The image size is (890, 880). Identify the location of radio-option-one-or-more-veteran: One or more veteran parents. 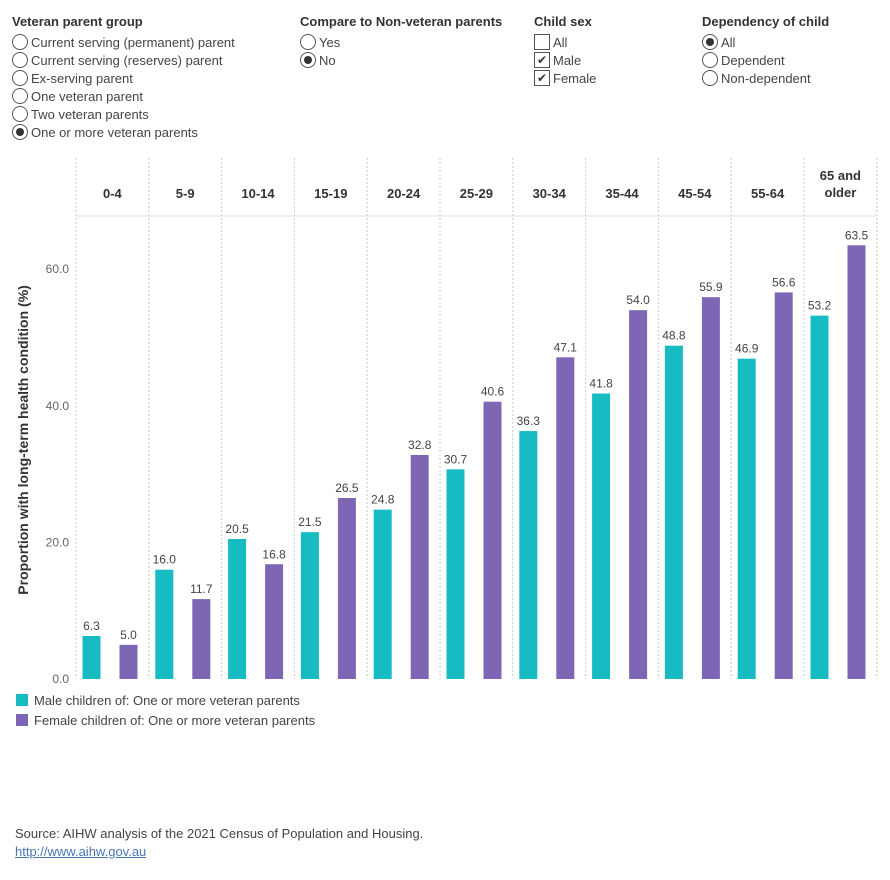
(123, 132).